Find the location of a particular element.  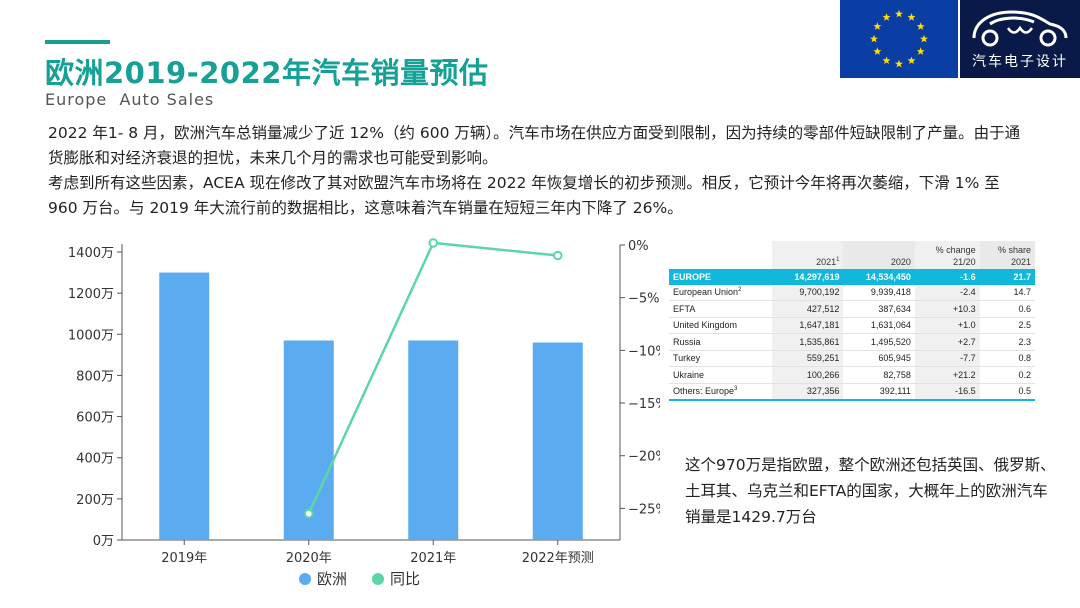

table-row: Ukraine 100,266 82,758 +21.2 0.2 is located at coordinates (852, 375).